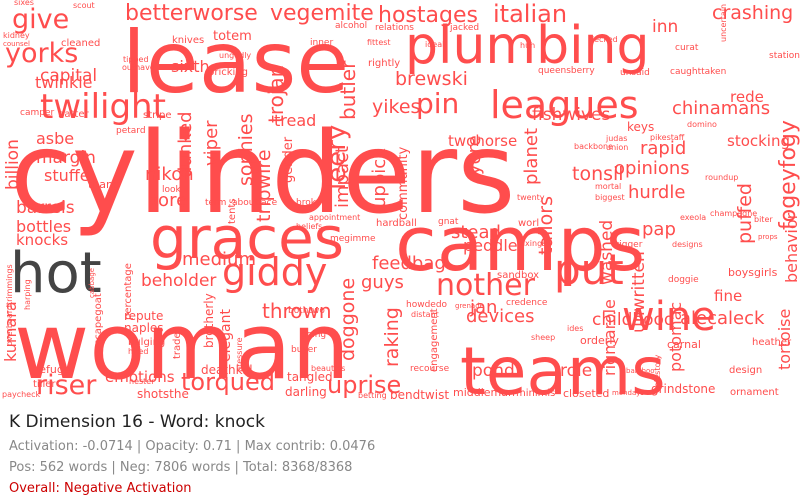  What do you see at coordinates (146, 342) in the screenshot?
I see `cloud-word-bulging: bulging` at bounding box center [146, 342].